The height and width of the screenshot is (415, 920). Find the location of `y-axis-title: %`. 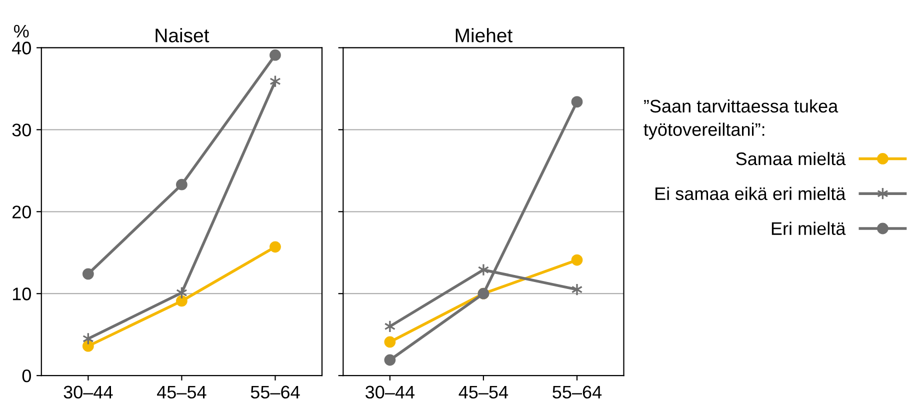

y-axis-title: % is located at coordinates (21, 31).